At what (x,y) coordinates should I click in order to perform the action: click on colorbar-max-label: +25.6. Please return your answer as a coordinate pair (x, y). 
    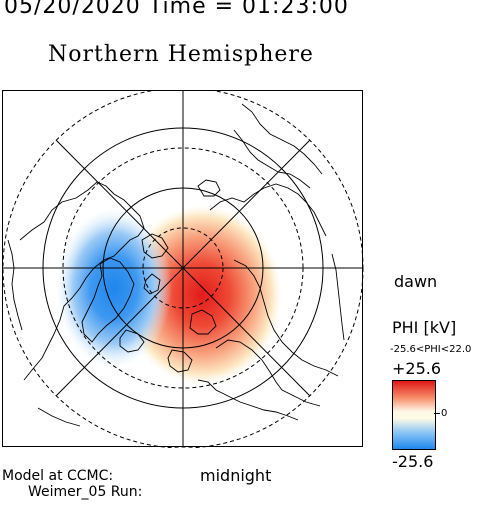
    Looking at the image, I should click on (417, 368).